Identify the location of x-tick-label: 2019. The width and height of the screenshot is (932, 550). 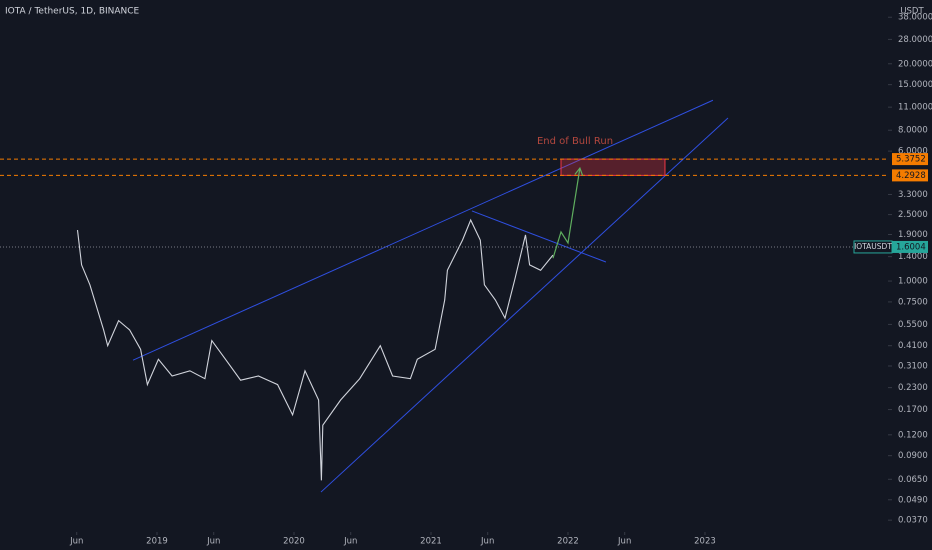
(157, 542).